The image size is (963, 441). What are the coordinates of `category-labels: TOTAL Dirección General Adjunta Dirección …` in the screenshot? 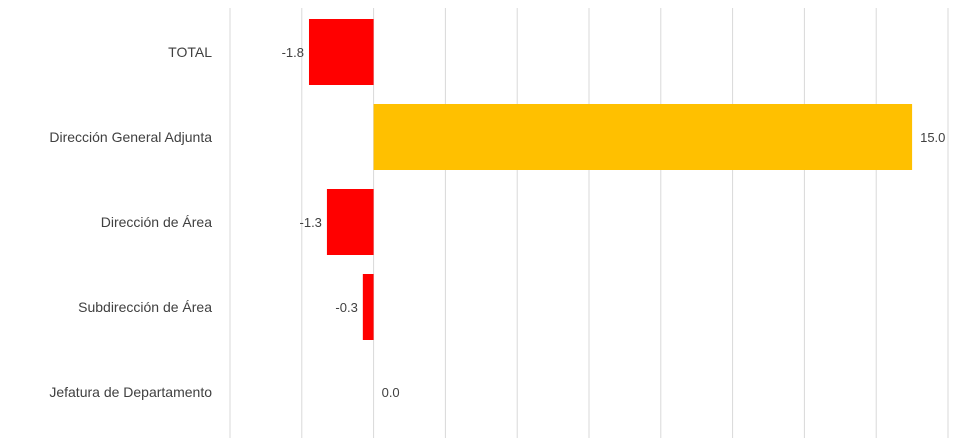 It's located at (130, 222).